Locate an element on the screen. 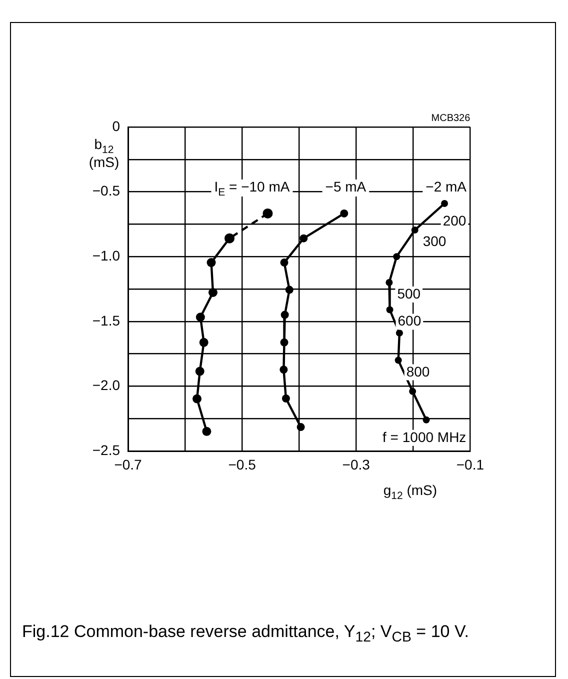 The width and height of the screenshot is (568, 679). y-tick-label: −2.5 is located at coordinates (106, 450).